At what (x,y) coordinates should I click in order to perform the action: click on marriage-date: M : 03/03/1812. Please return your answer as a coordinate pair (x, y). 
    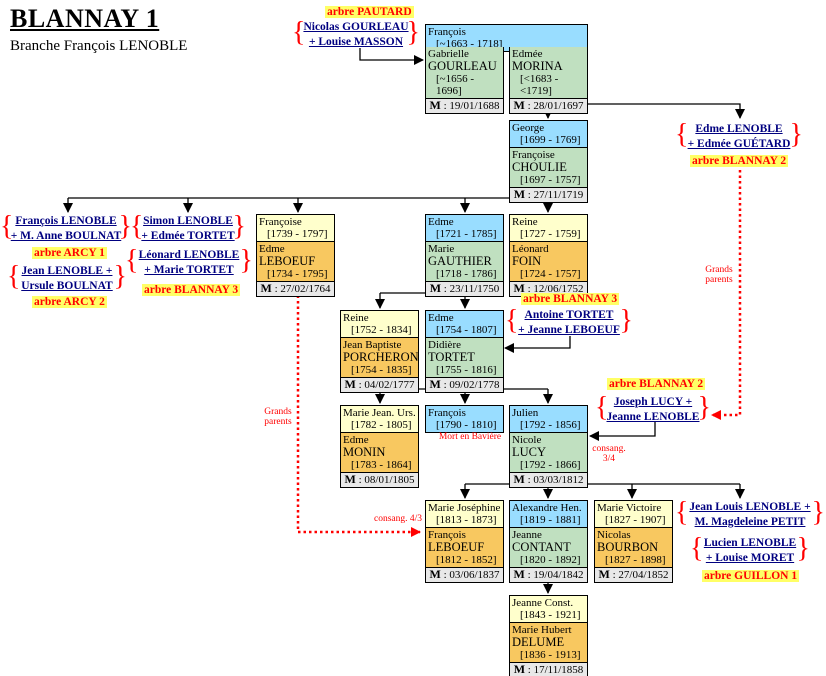
    Looking at the image, I should click on (548, 480).